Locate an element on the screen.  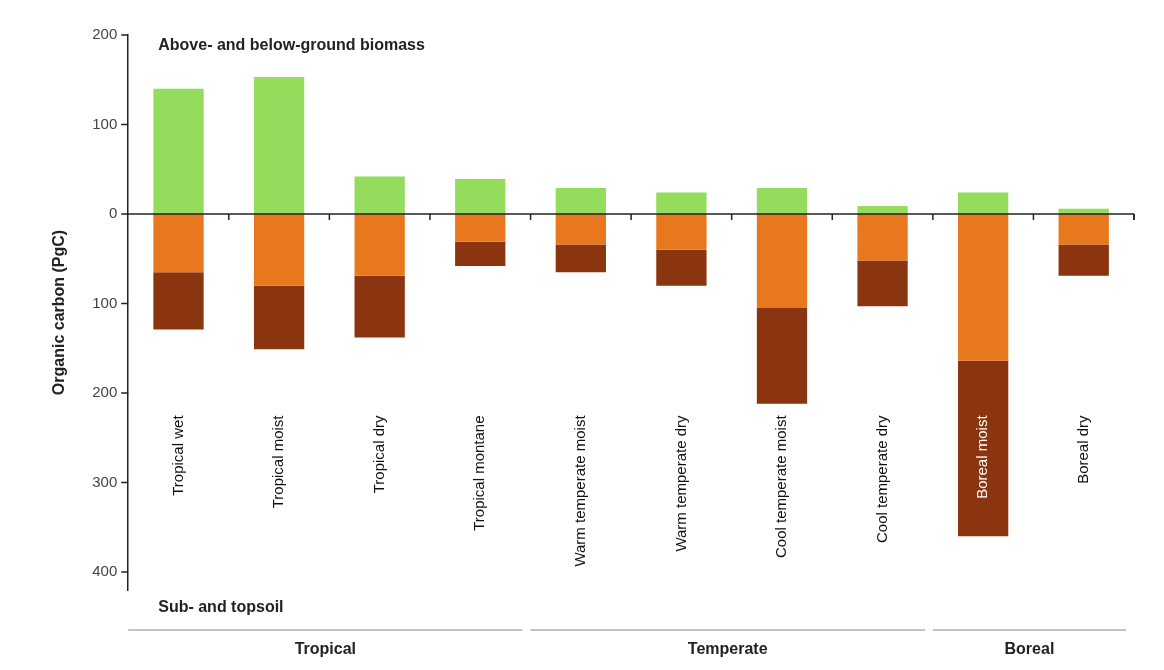
text: Temperate is located at coordinates (727, 649).